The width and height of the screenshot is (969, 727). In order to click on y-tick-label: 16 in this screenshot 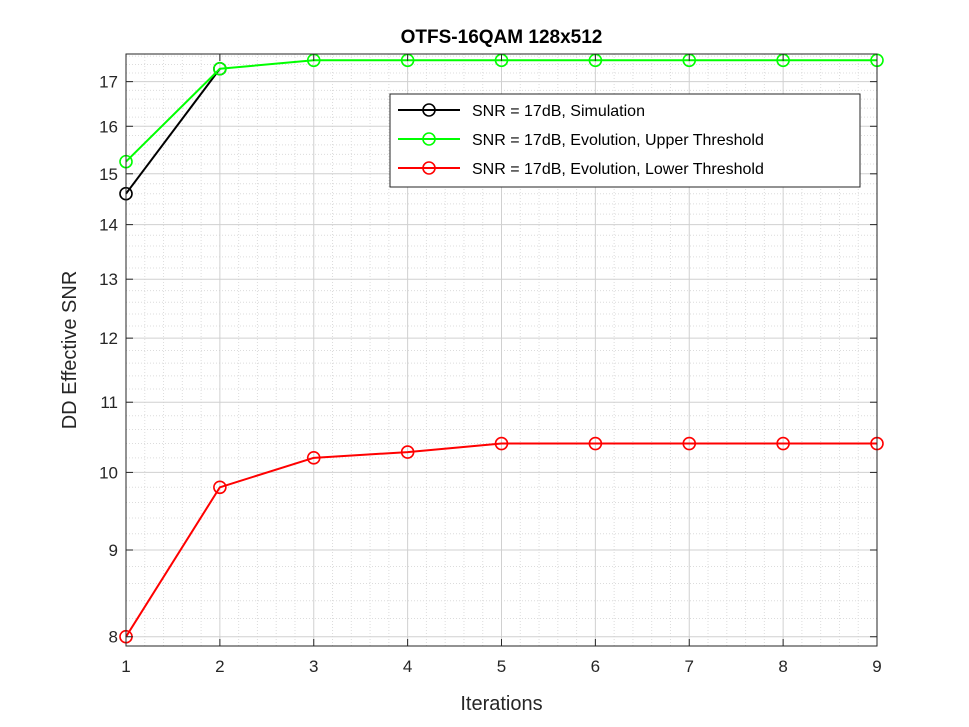, I will do `click(108, 126)`.